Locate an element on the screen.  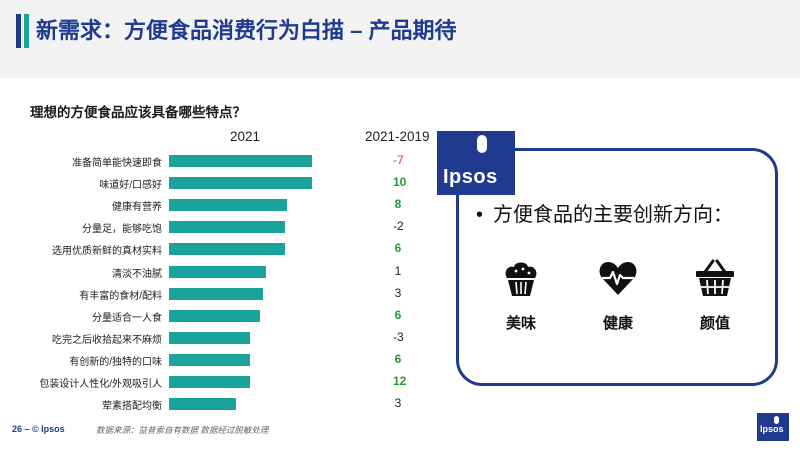
column-header-2021: 2021 is located at coordinates (245, 136).